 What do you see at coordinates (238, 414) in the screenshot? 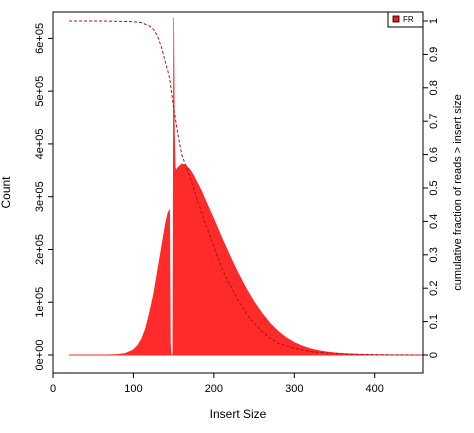
I see `x-axis-label: Insert Size` at bounding box center [238, 414].